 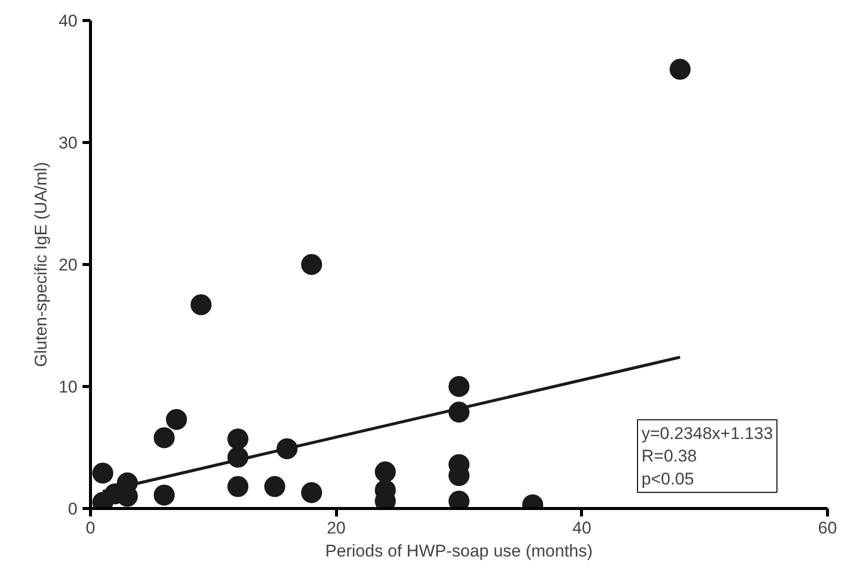 What do you see at coordinates (68, 265) in the screenshot?
I see `y-tick-label: 20` at bounding box center [68, 265].